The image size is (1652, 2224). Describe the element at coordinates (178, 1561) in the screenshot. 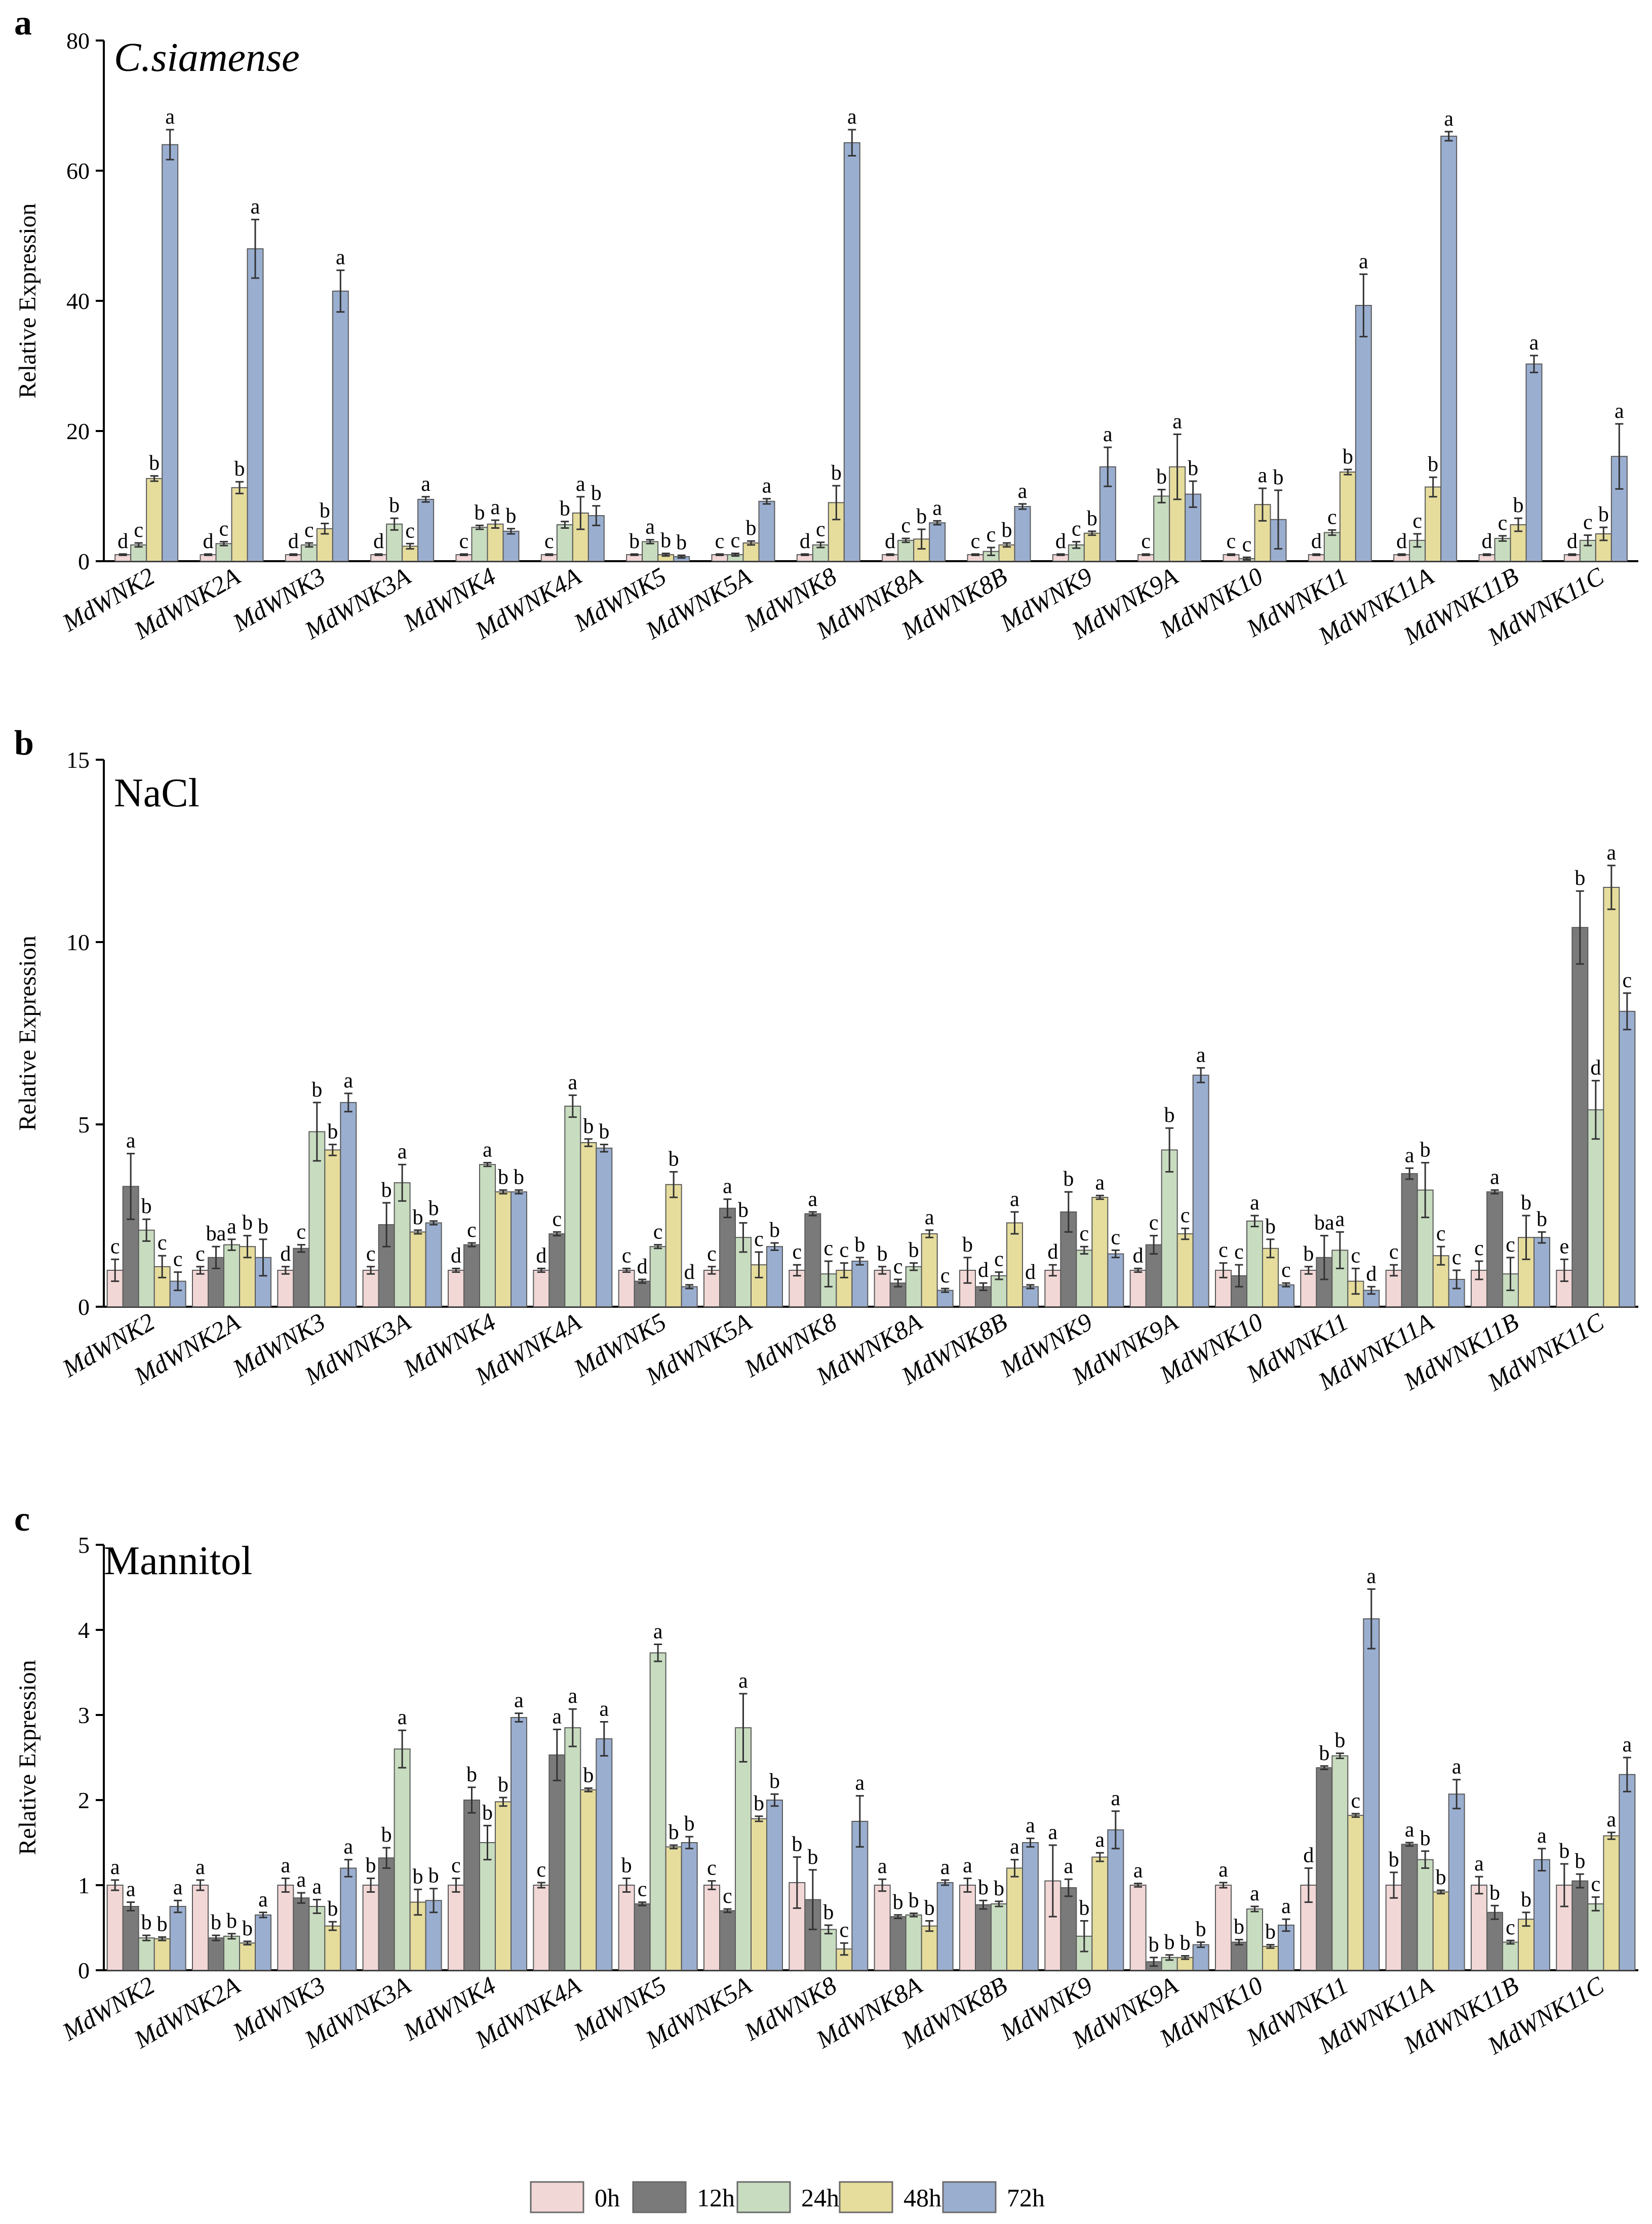

I see `chart-title: Mannitol` at that location.